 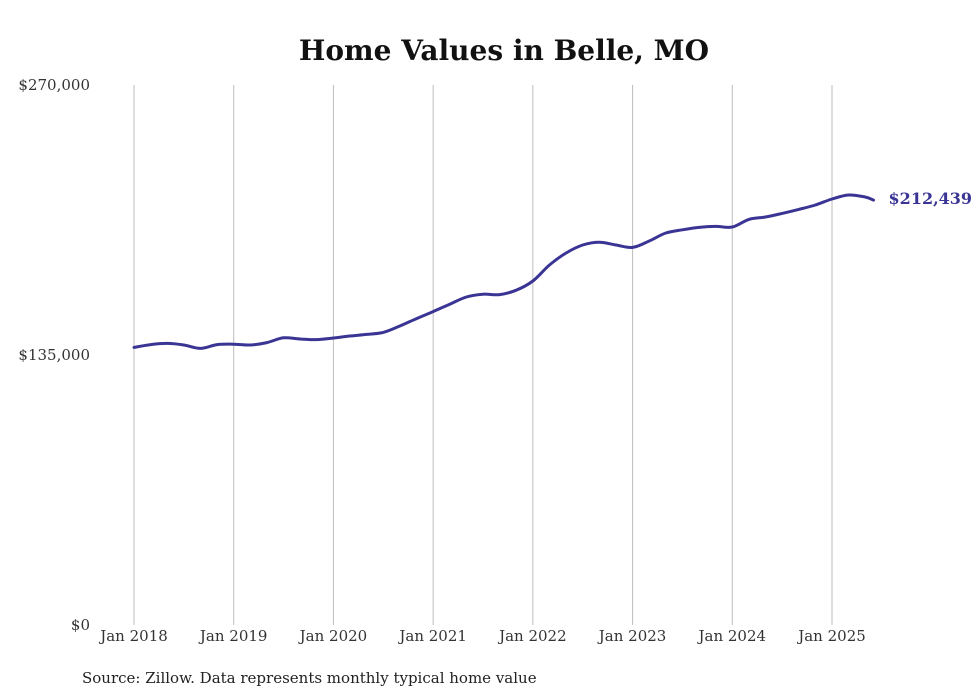 What do you see at coordinates (333, 636) in the screenshot?
I see `x-tick-label: Jan 2020` at bounding box center [333, 636].